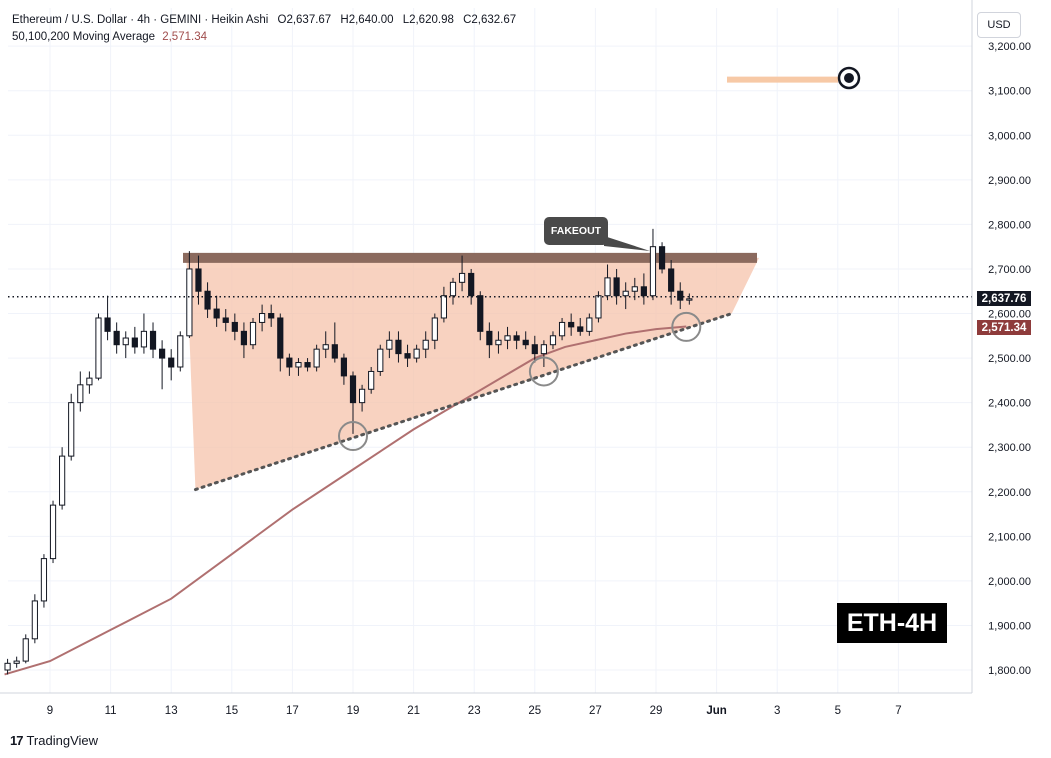 This screenshot has height=758, width=1051. Describe the element at coordinates (1009, 448) in the screenshot. I see `y-tick-label: 2,300.00` at that location.